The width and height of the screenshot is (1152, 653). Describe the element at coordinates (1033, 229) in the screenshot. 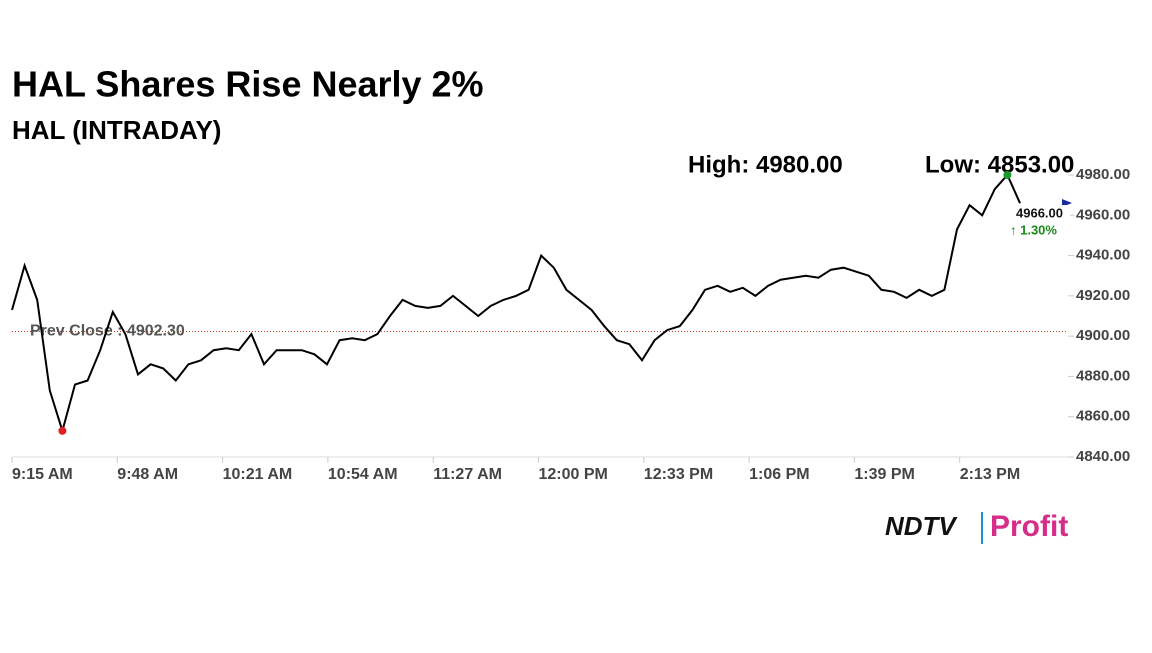

I see `change-label: ↑ 1.30%` at that location.